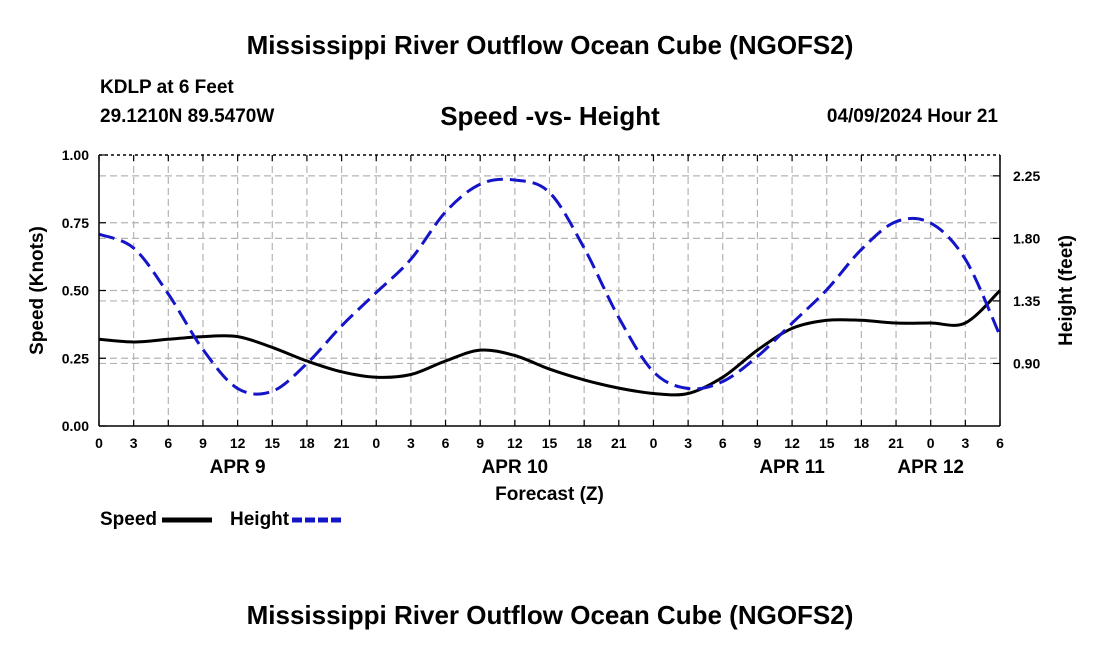  I want to click on x-axis-title: Forecast (Z), so click(549, 494).